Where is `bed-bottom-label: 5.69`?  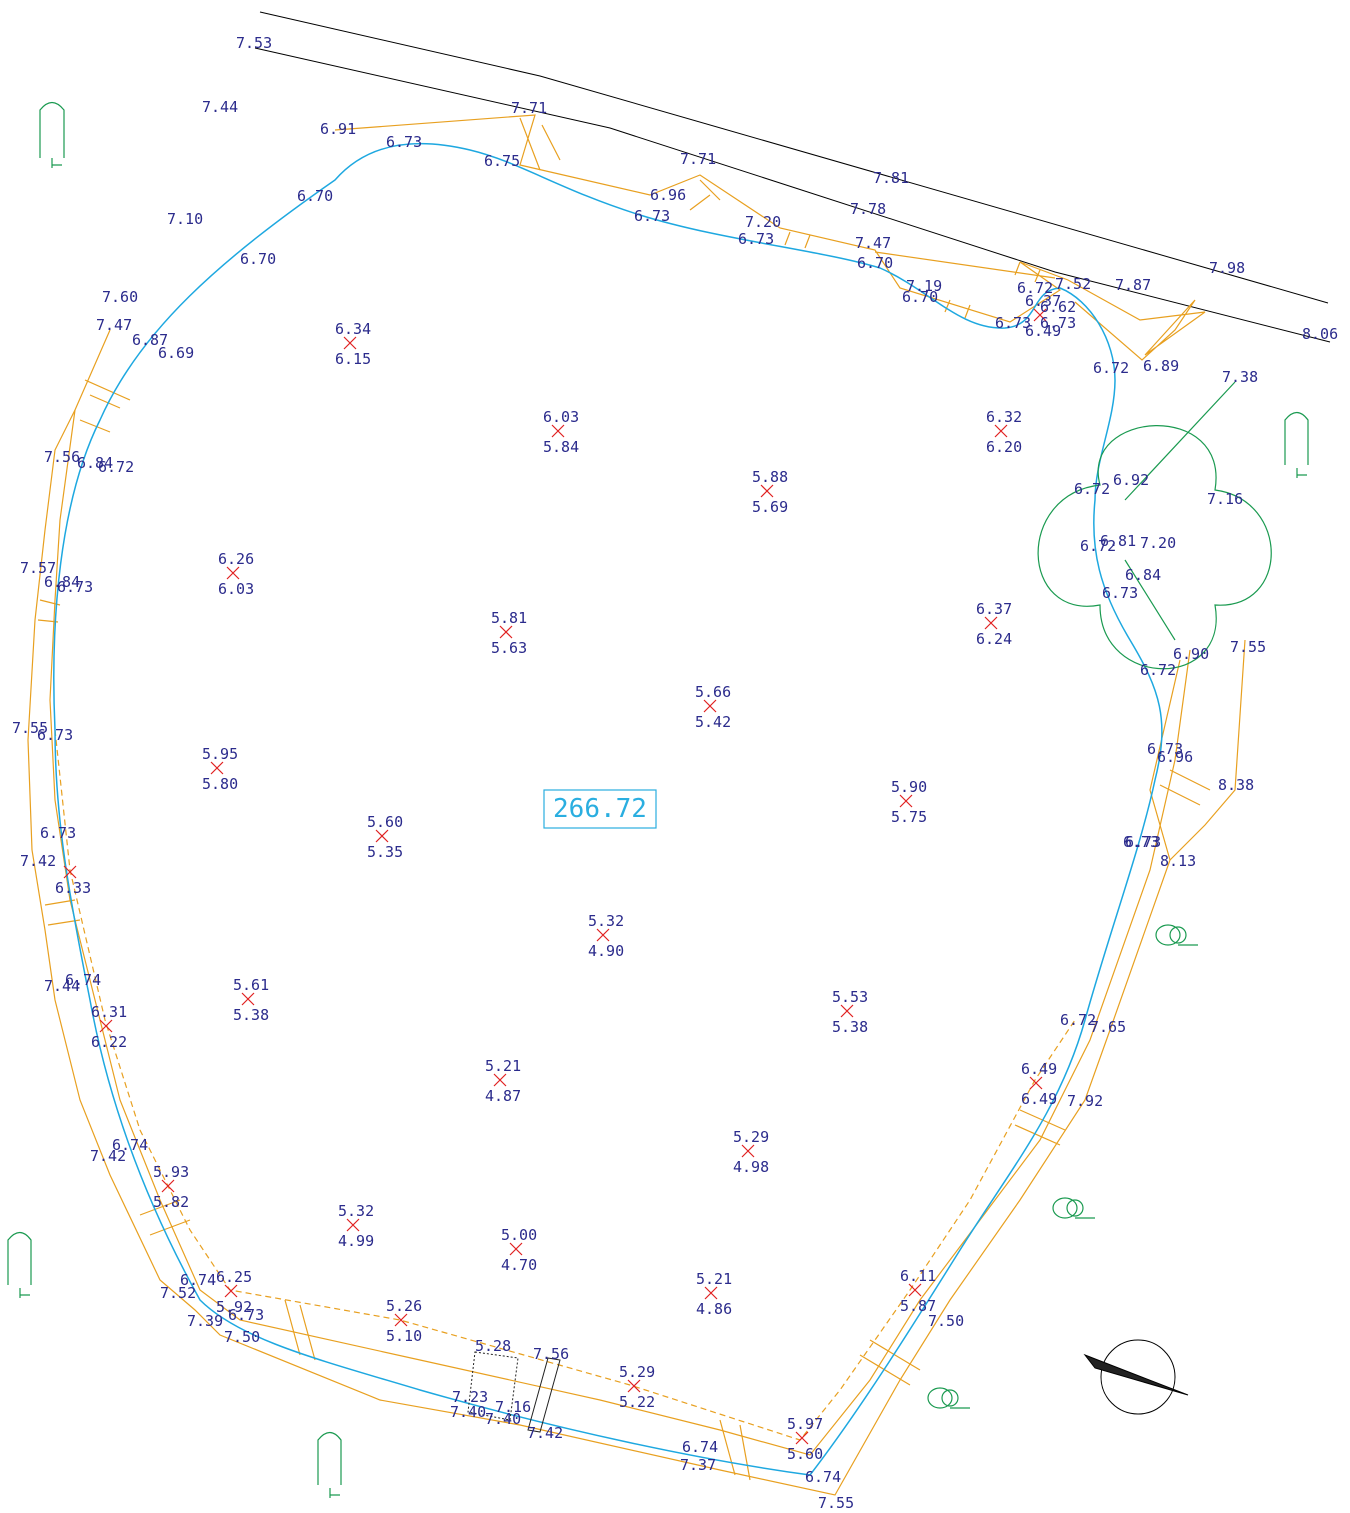
bed-bottom-label: 5.69 is located at coordinates (770, 507).